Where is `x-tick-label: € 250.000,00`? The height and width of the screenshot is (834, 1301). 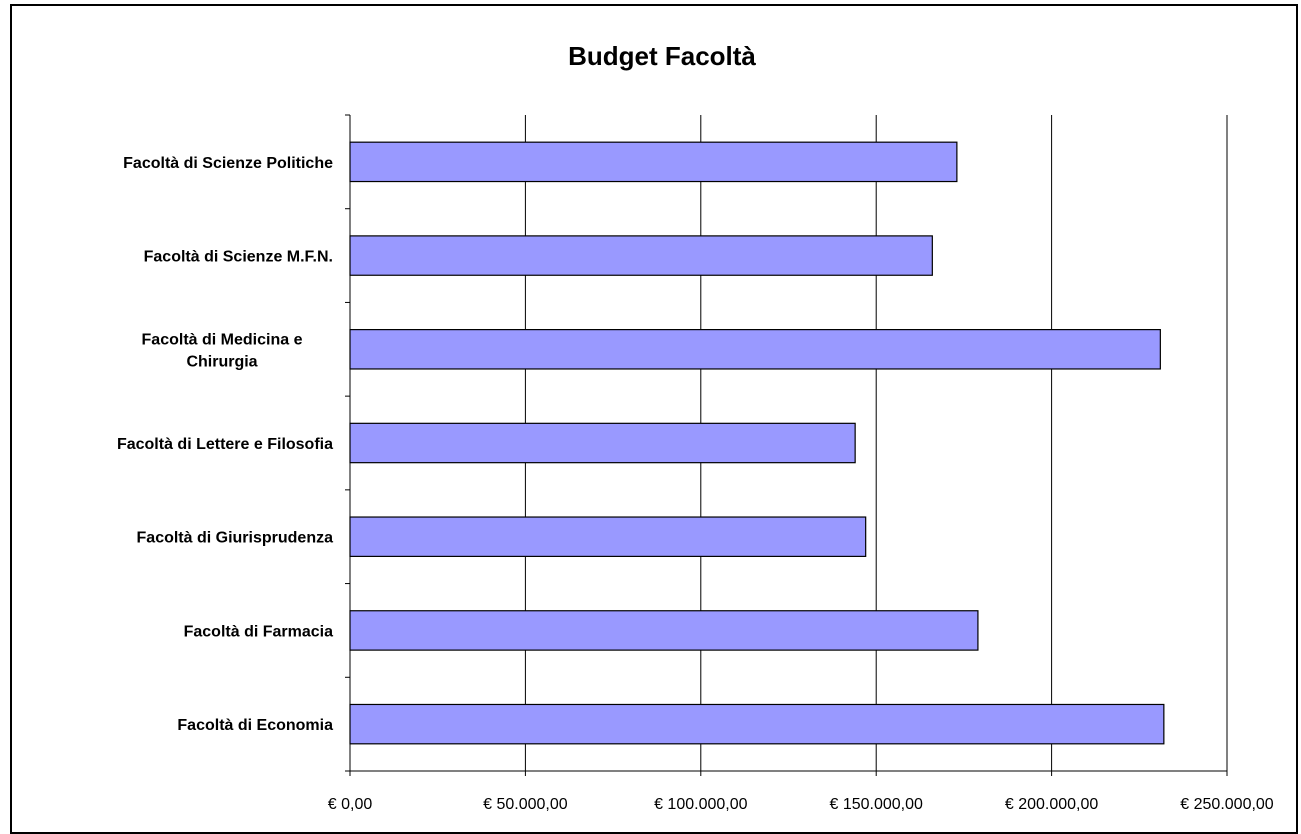 x-tick-label: € 250.000,00 is located at coordinates (1227, 804).